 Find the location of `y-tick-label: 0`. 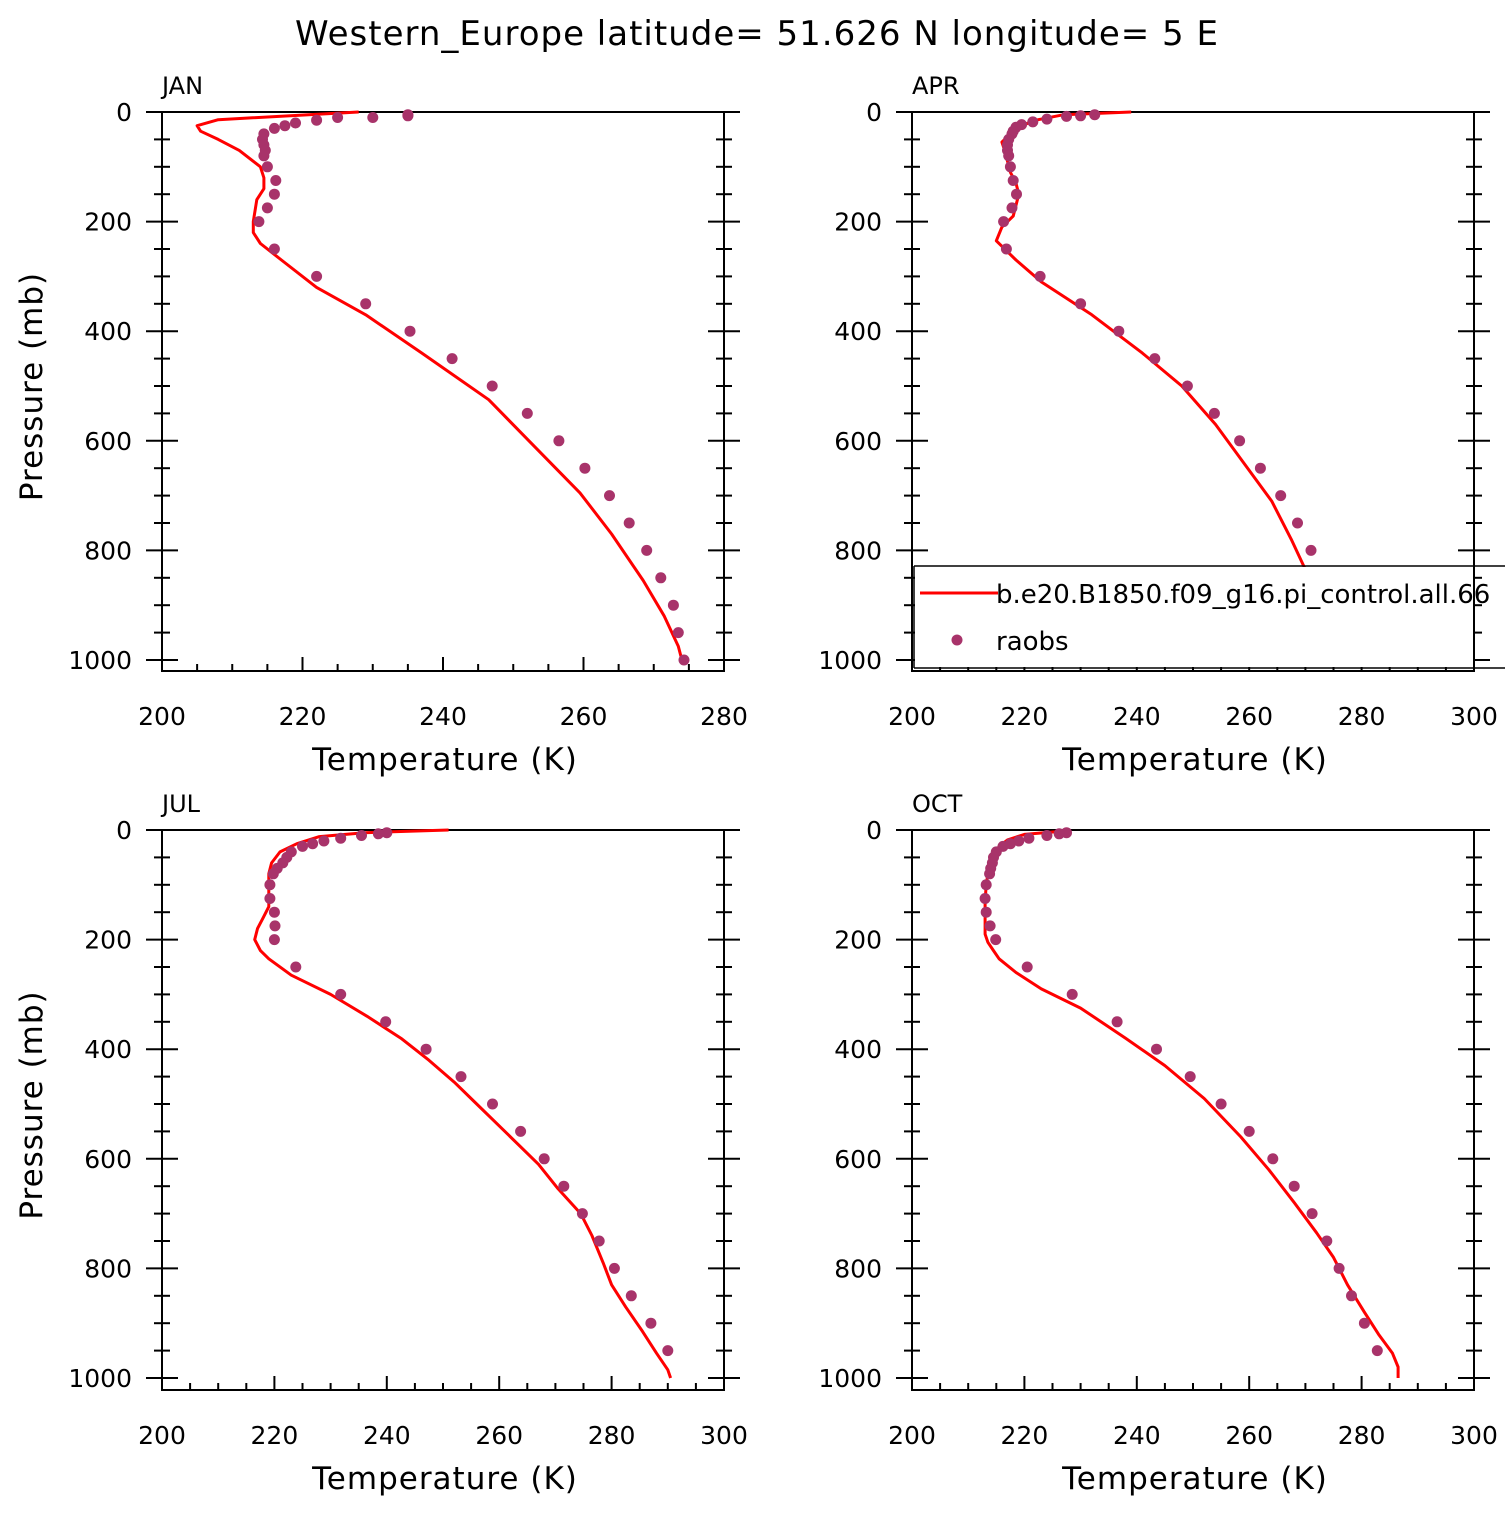

y-tick-label: 0 is located at coordinates (874, 112).